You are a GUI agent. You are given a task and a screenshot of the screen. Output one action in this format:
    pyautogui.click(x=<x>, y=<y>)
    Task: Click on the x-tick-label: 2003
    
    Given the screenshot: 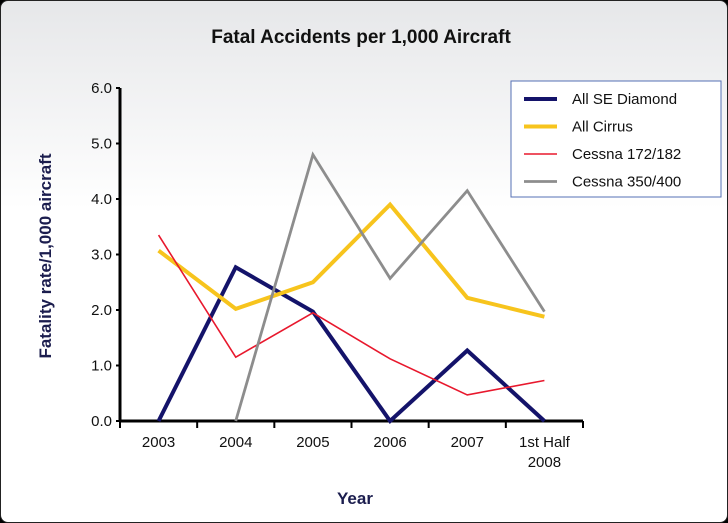 What is the action you would take?
    pyautogui.click(x=158, y=442)
    